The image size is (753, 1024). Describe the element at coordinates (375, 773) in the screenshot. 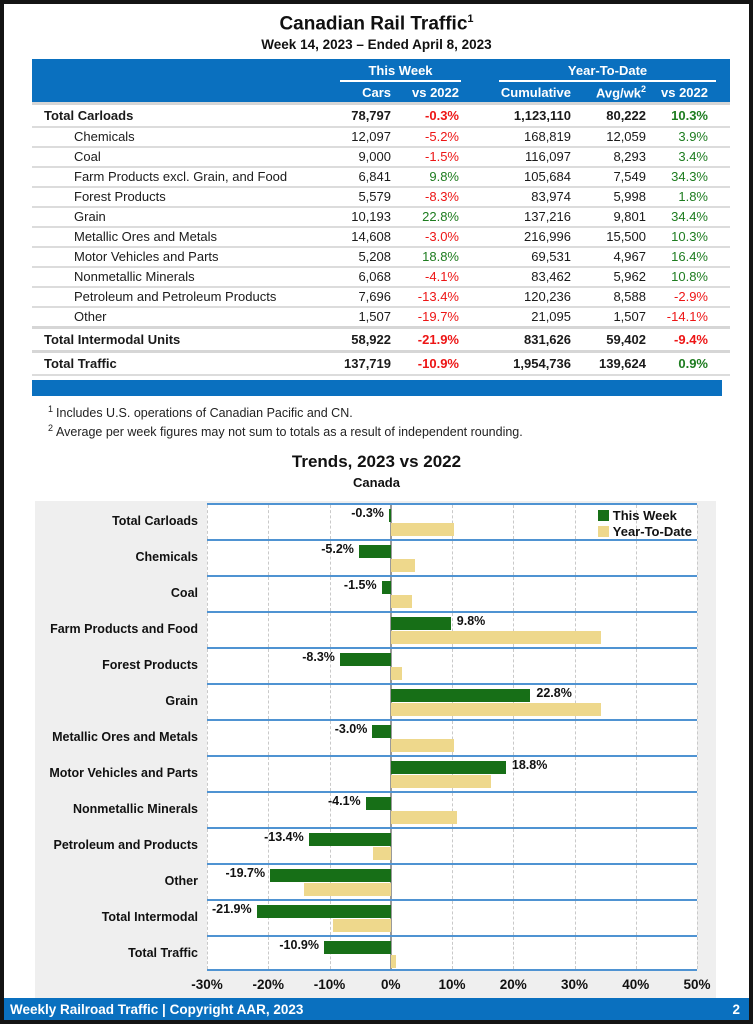

I see `chart-row: Motor Vehicles and Parts 18.8%` at that location.